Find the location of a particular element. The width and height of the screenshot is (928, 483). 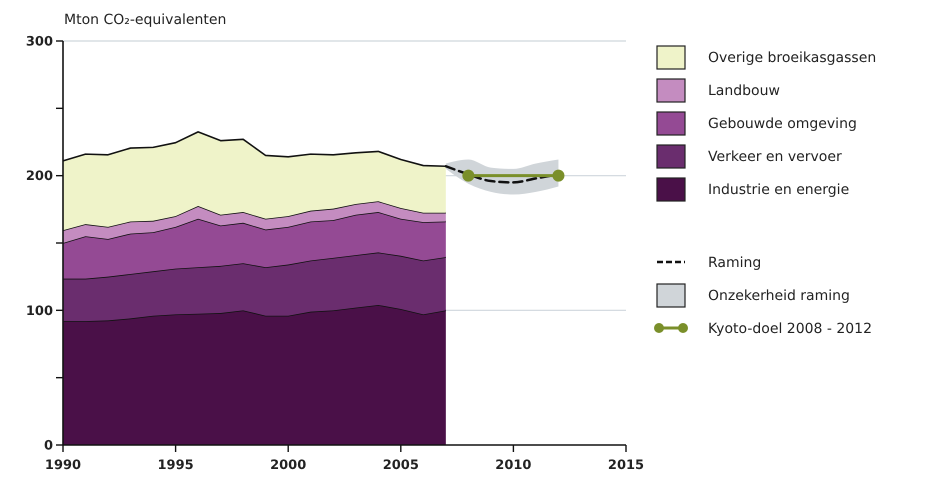

x-tick-label: 2000 is located at coordinates (288, 465).